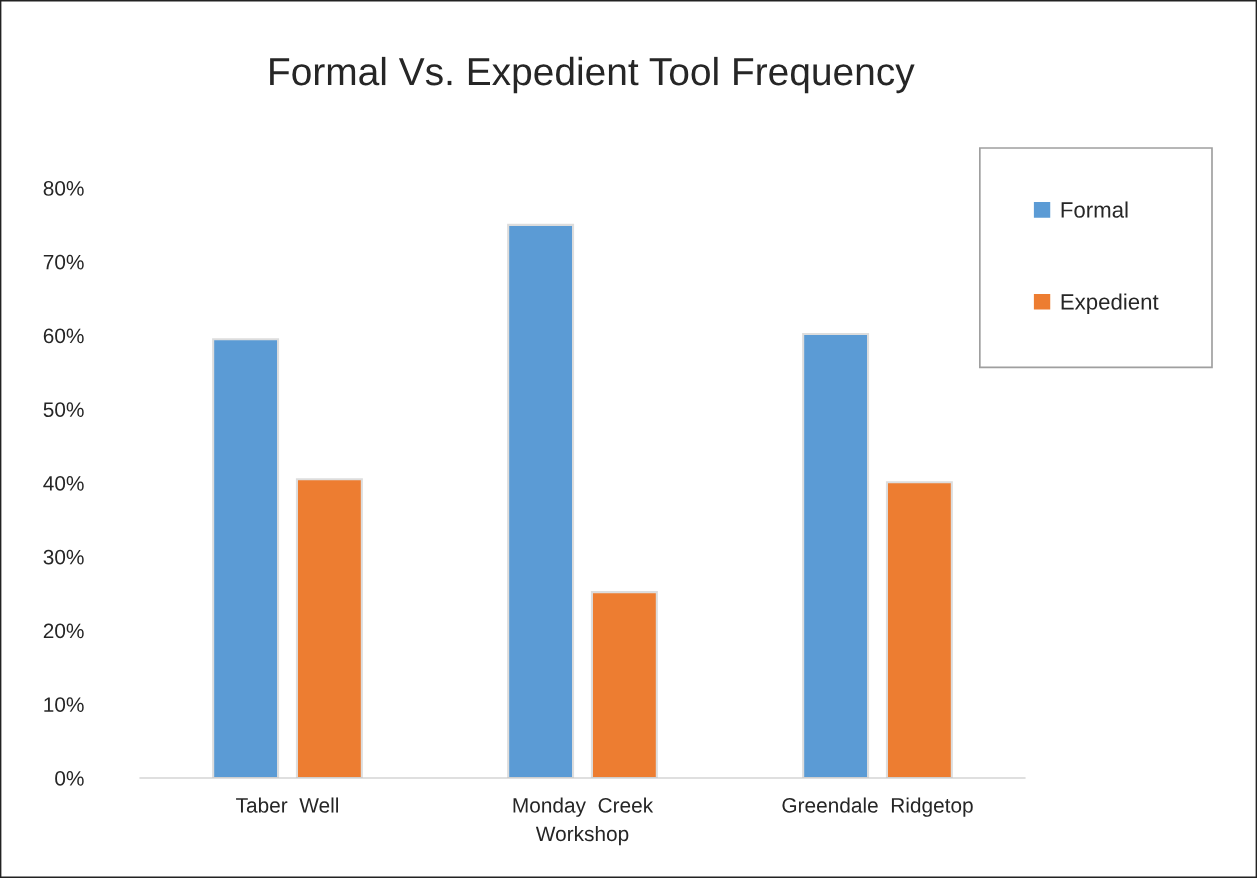  Describe the element at coordinates (63, 409) in the screenshot. I see `y-tick-label: 50%` at that location.